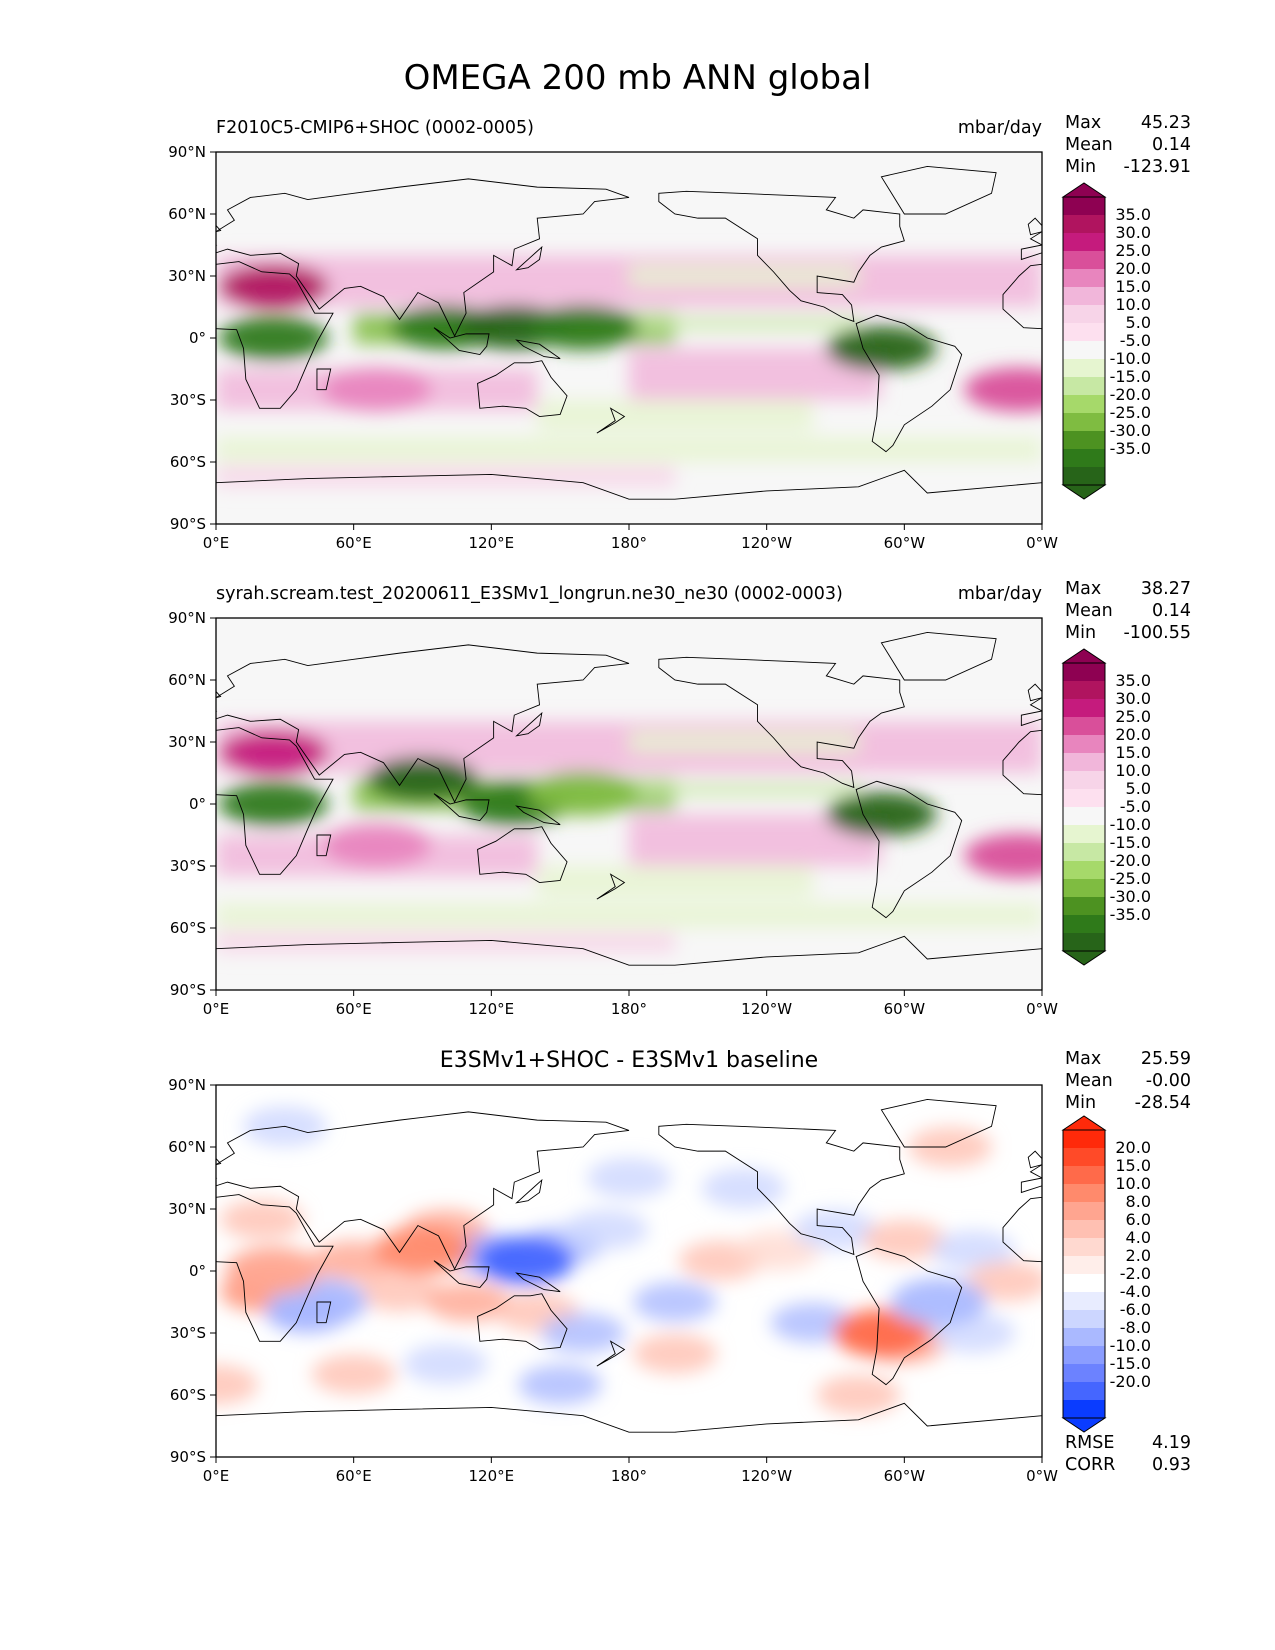 This screenshot has width=1275, height=1650. Describe the element at coordinates (1130, 358) in the screenshot. I see `colorbar-label: -10.0` at that location.